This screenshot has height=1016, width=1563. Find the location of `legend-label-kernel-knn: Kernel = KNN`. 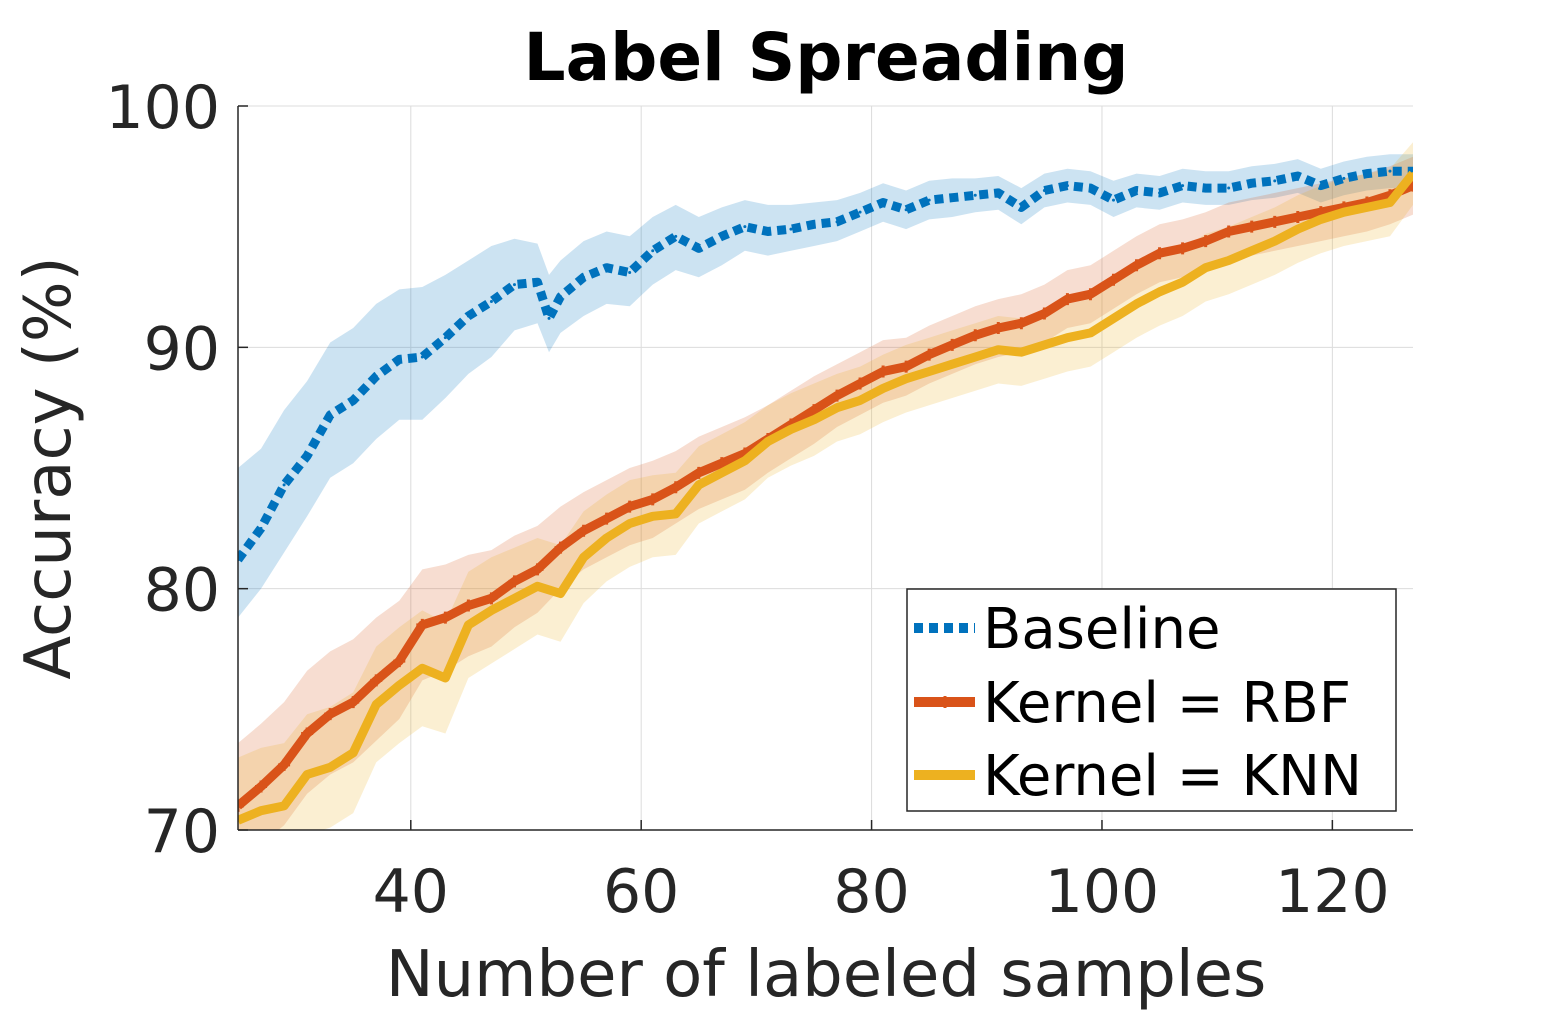

legend-label-kernel-knn: Kernel = KNN is located at coordinates (1172, 776).